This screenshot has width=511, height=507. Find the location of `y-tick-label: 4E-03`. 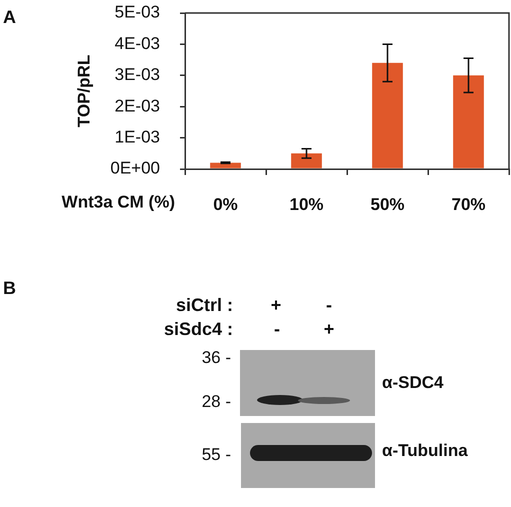

y-tick-label: 4E-03 is located at coordinates (137, 43).